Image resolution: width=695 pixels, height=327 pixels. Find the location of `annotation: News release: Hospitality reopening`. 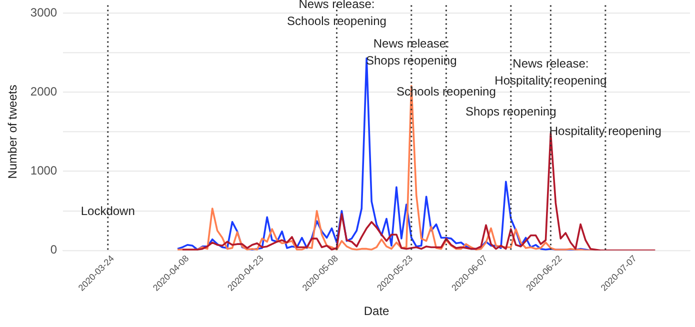

annotation: News release: Hospitality reopening is located at coordinates (550, 72).